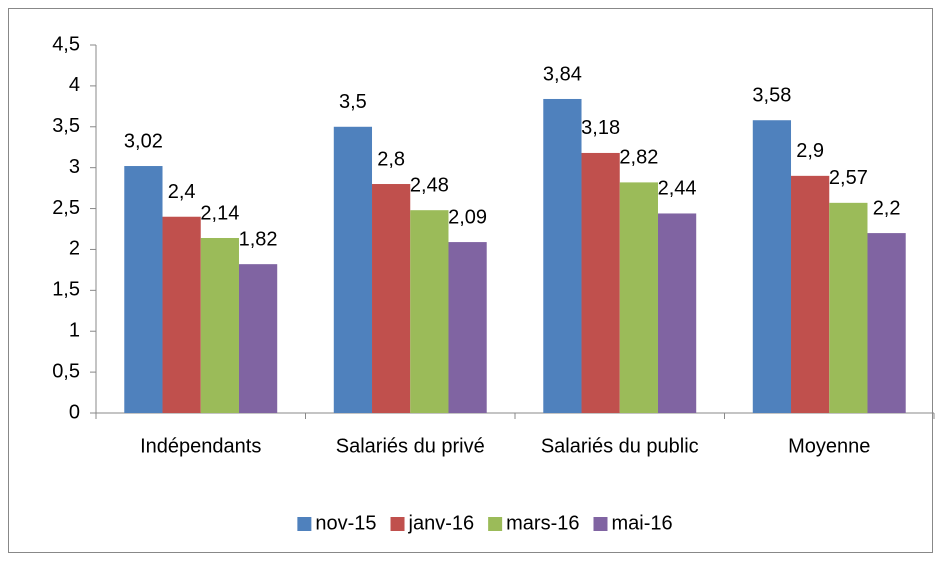  What do you see at coordinates (182, 192) in the screenshot?
I see `value-label: 2,4` at bounding box center [182, 192].